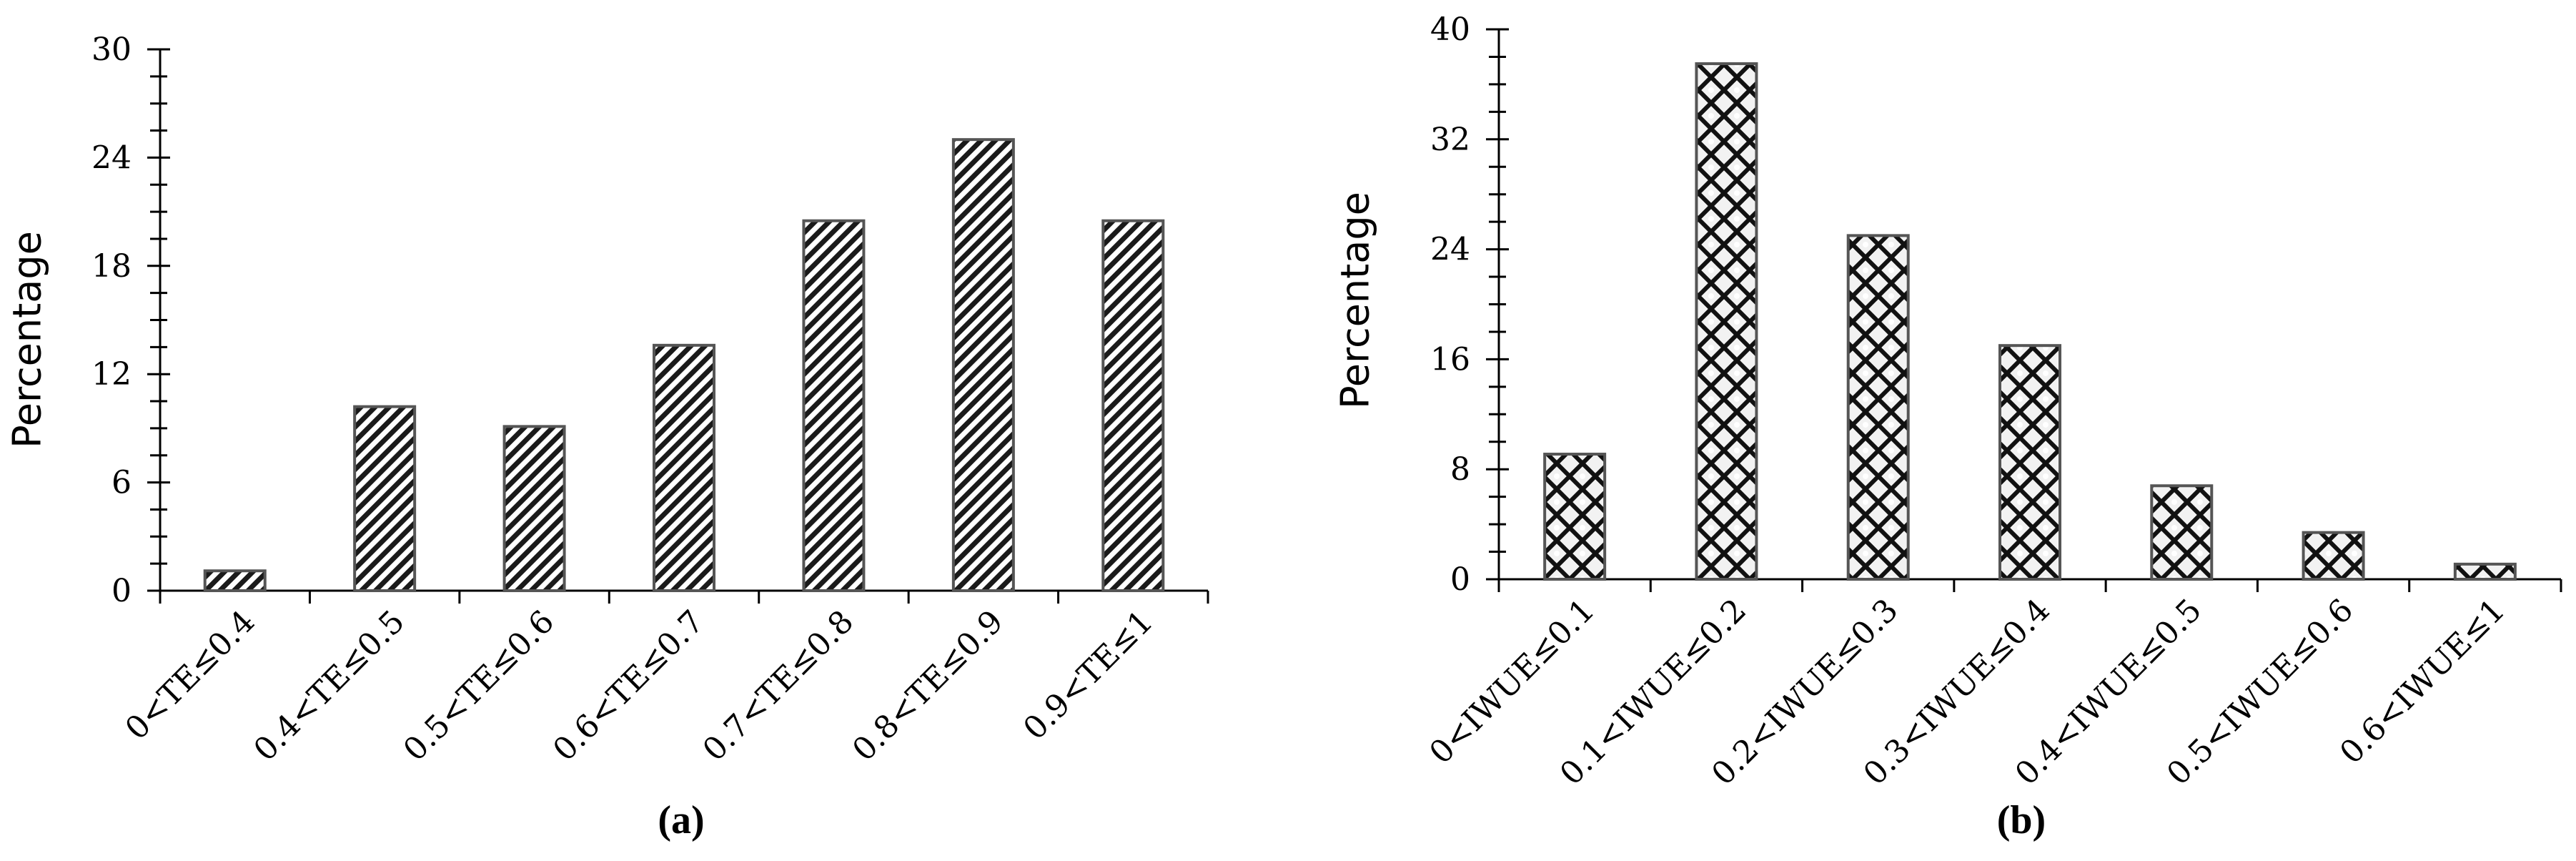 The image size is (2576, 861). I want to click on y-tick-label-a: 6, so click(122, 483).